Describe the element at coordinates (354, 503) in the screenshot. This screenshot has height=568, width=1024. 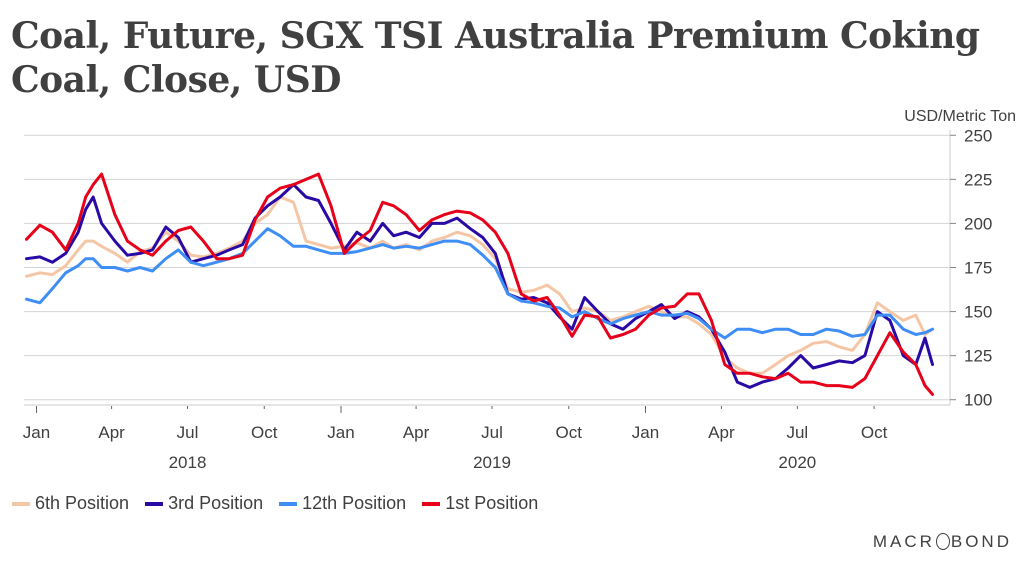
I see `legend-label: 12th Position` at that location.